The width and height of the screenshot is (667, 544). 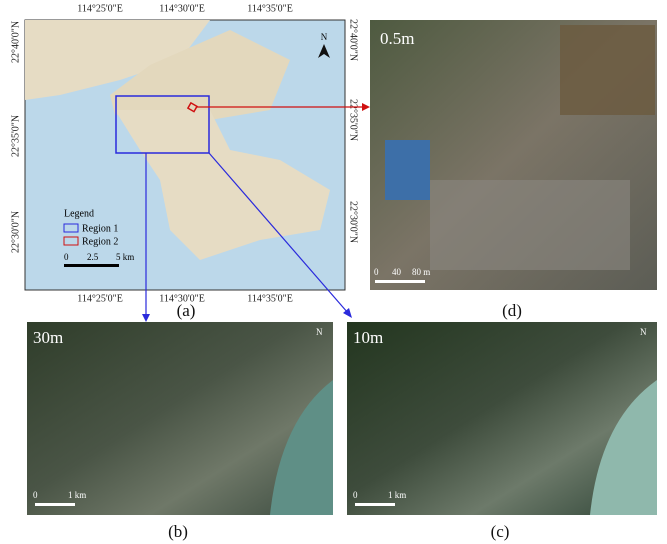 I want to click on roof, so click(x=407, y=170).